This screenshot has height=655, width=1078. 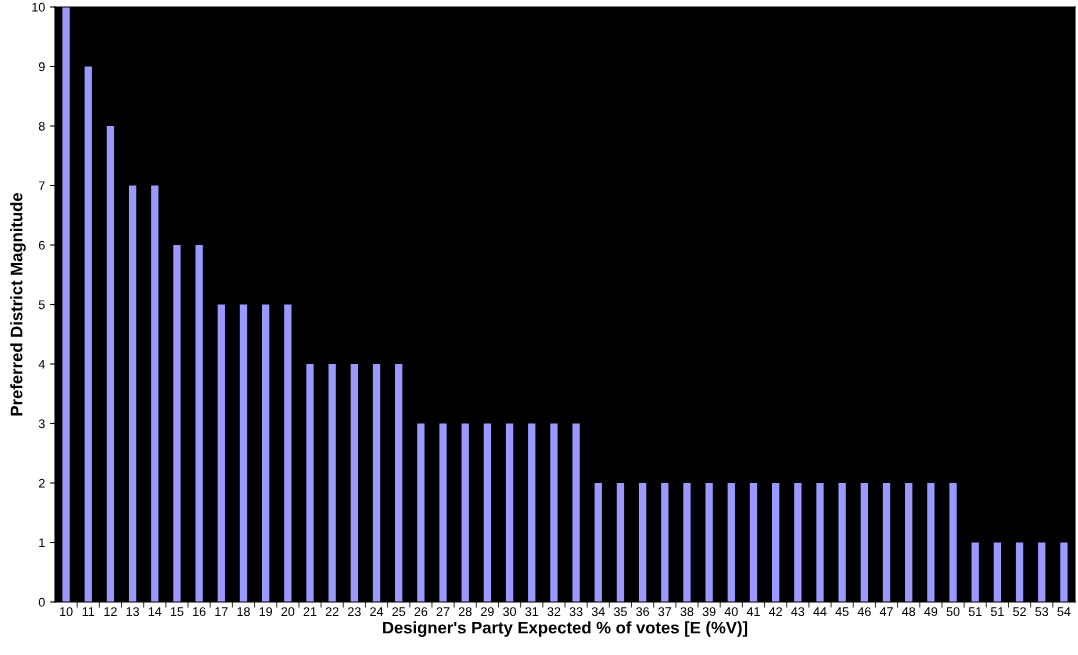 What do you see at coordinates (243, 612) in the screenshot?
I see `x-tick-label: 18` at bounding box center [243, 612].